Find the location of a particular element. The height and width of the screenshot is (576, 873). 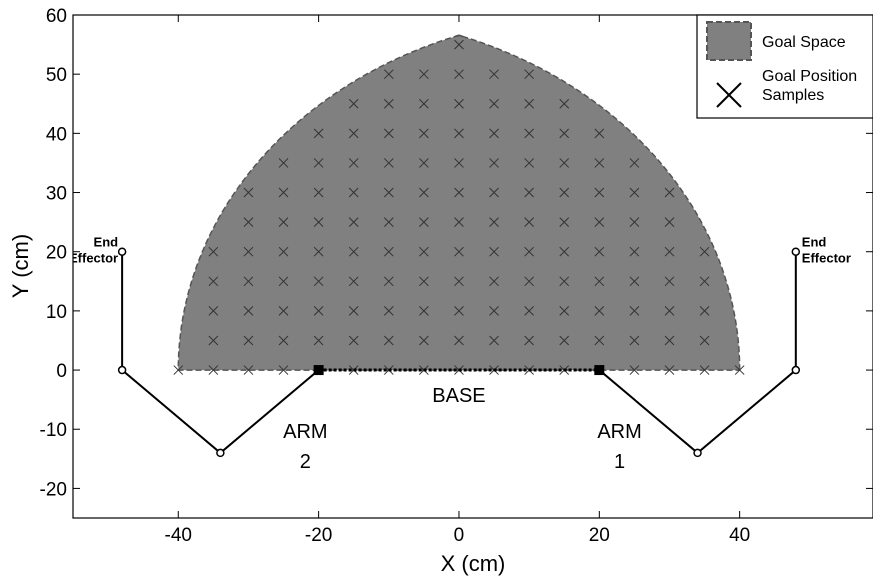

x-axis-title: X (cm) is located at coordinates (473, 563).